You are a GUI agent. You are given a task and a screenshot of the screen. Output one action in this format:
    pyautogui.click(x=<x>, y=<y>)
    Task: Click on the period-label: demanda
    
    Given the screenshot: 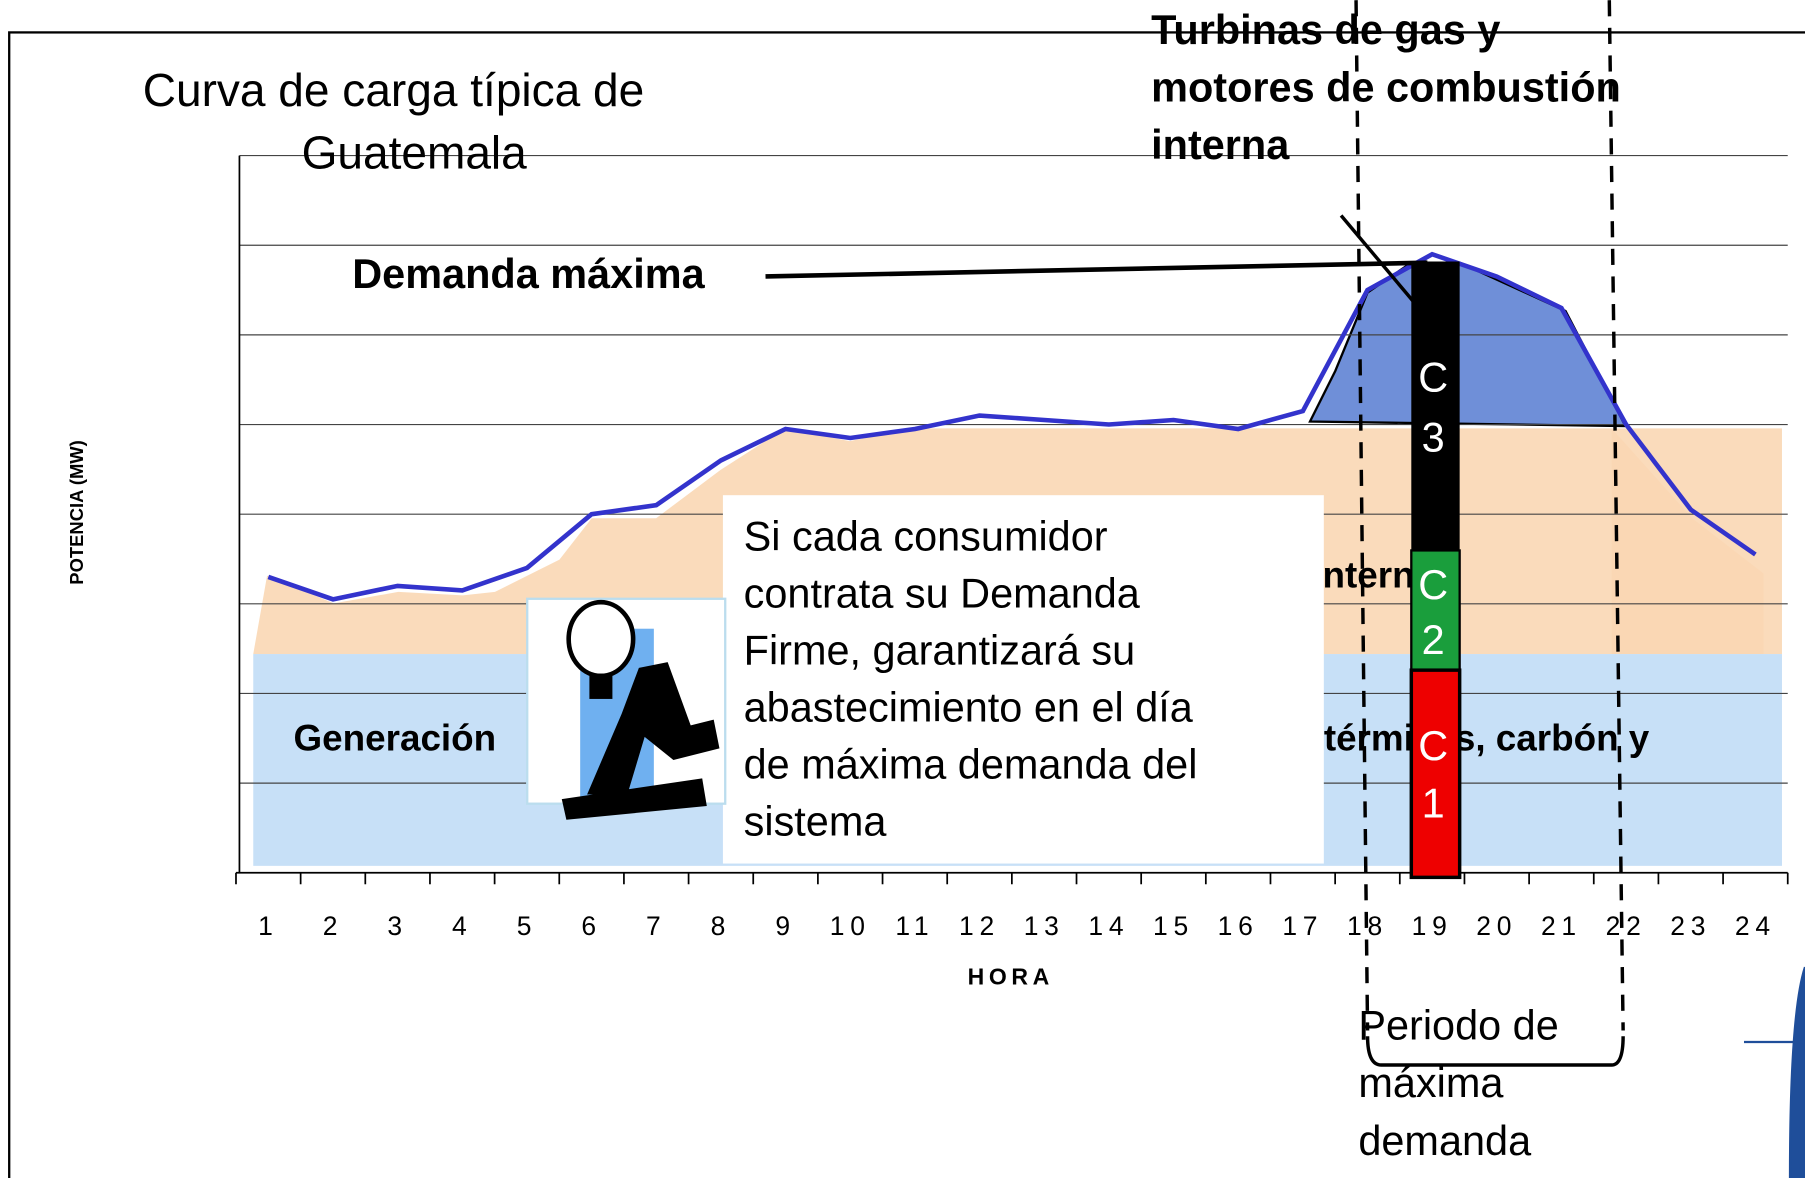 What is the action you would take?
    pyautogui.click(x=1445, y=1140)
    